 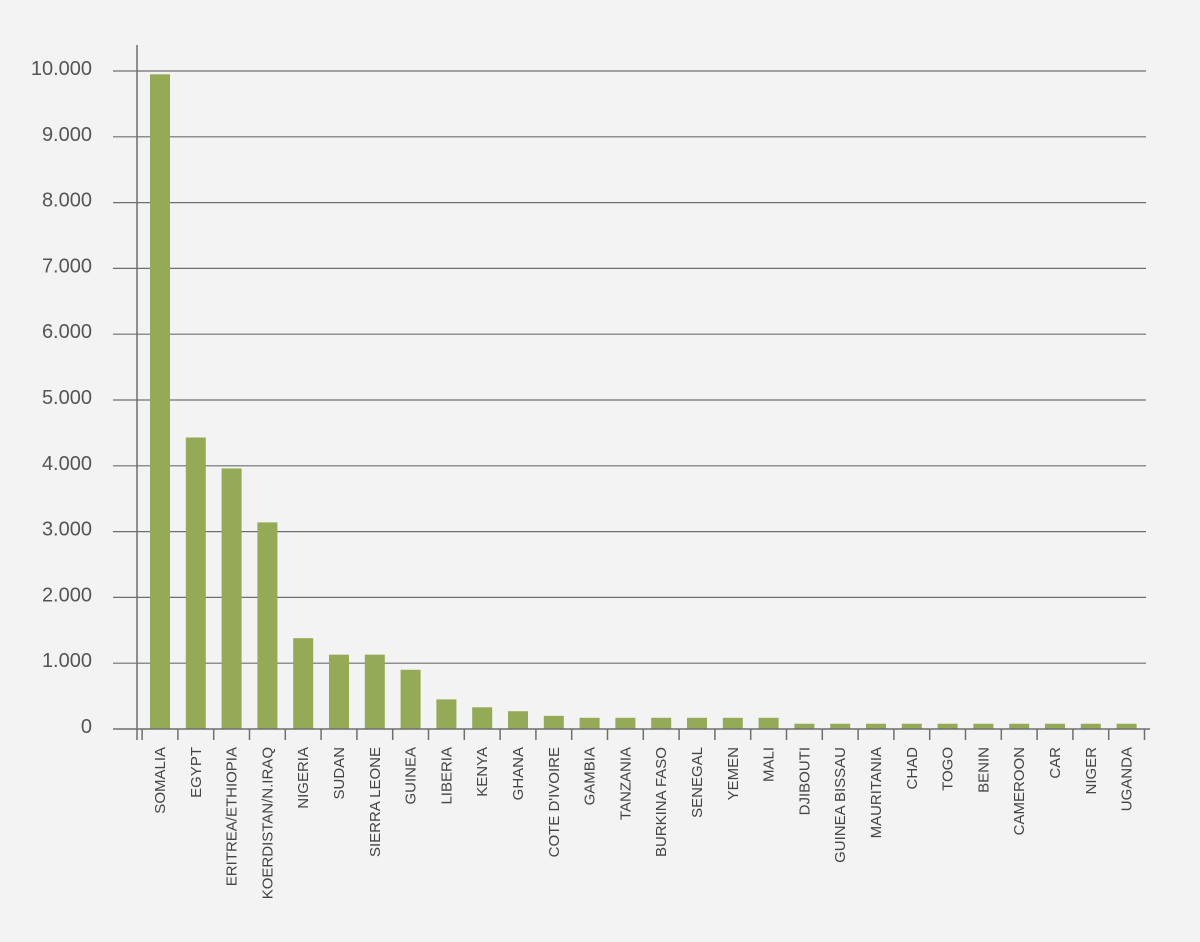 I want to click on x-tick-label: SOMALIA, so click(x=160, y=780).